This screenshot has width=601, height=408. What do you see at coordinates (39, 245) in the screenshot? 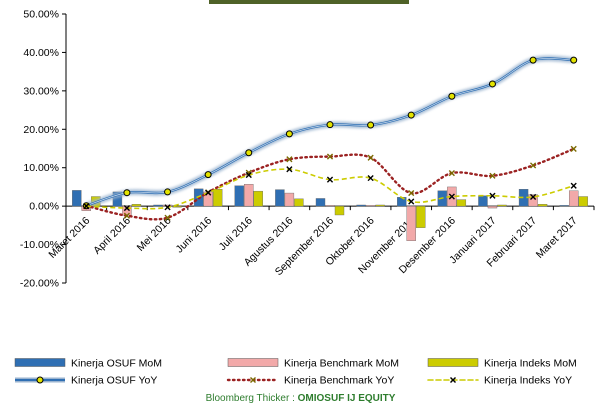
I see `y-tick-label: -10.00%` at bounding box center [39, 245].